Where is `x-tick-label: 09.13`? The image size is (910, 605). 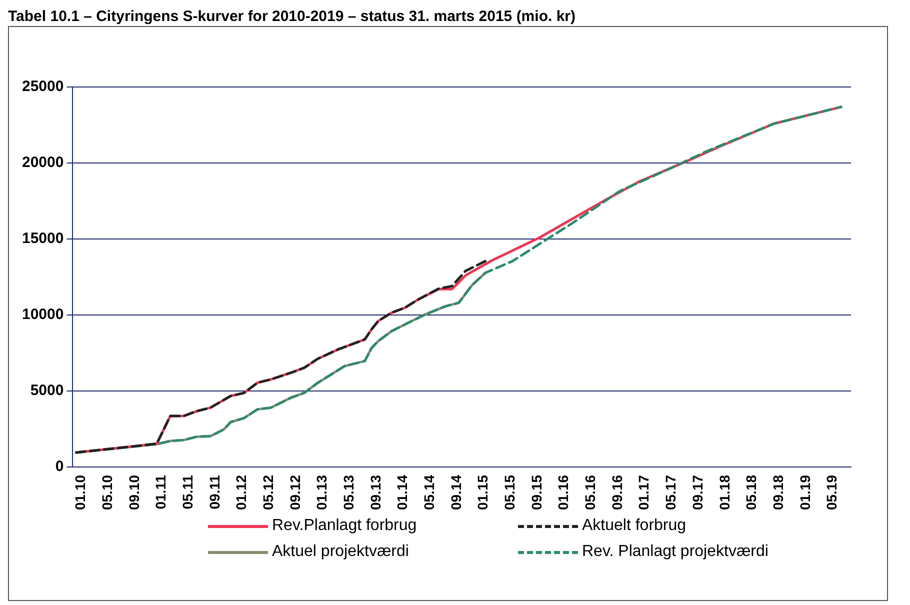 x-tick-label: 09.13 is located at coordinates (375, 492).